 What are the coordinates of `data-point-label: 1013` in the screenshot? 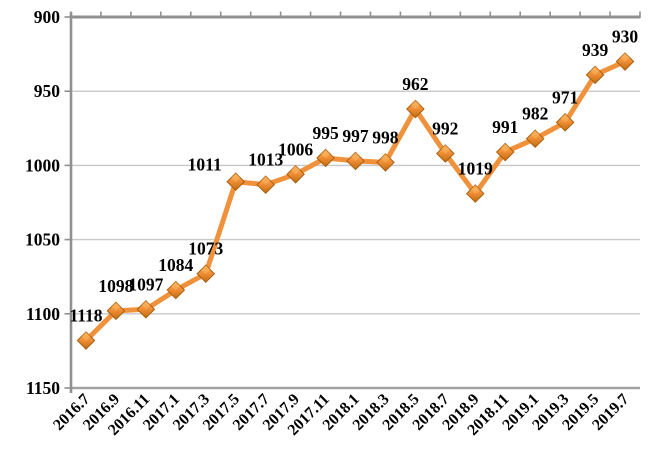 It's located at (265, 160).